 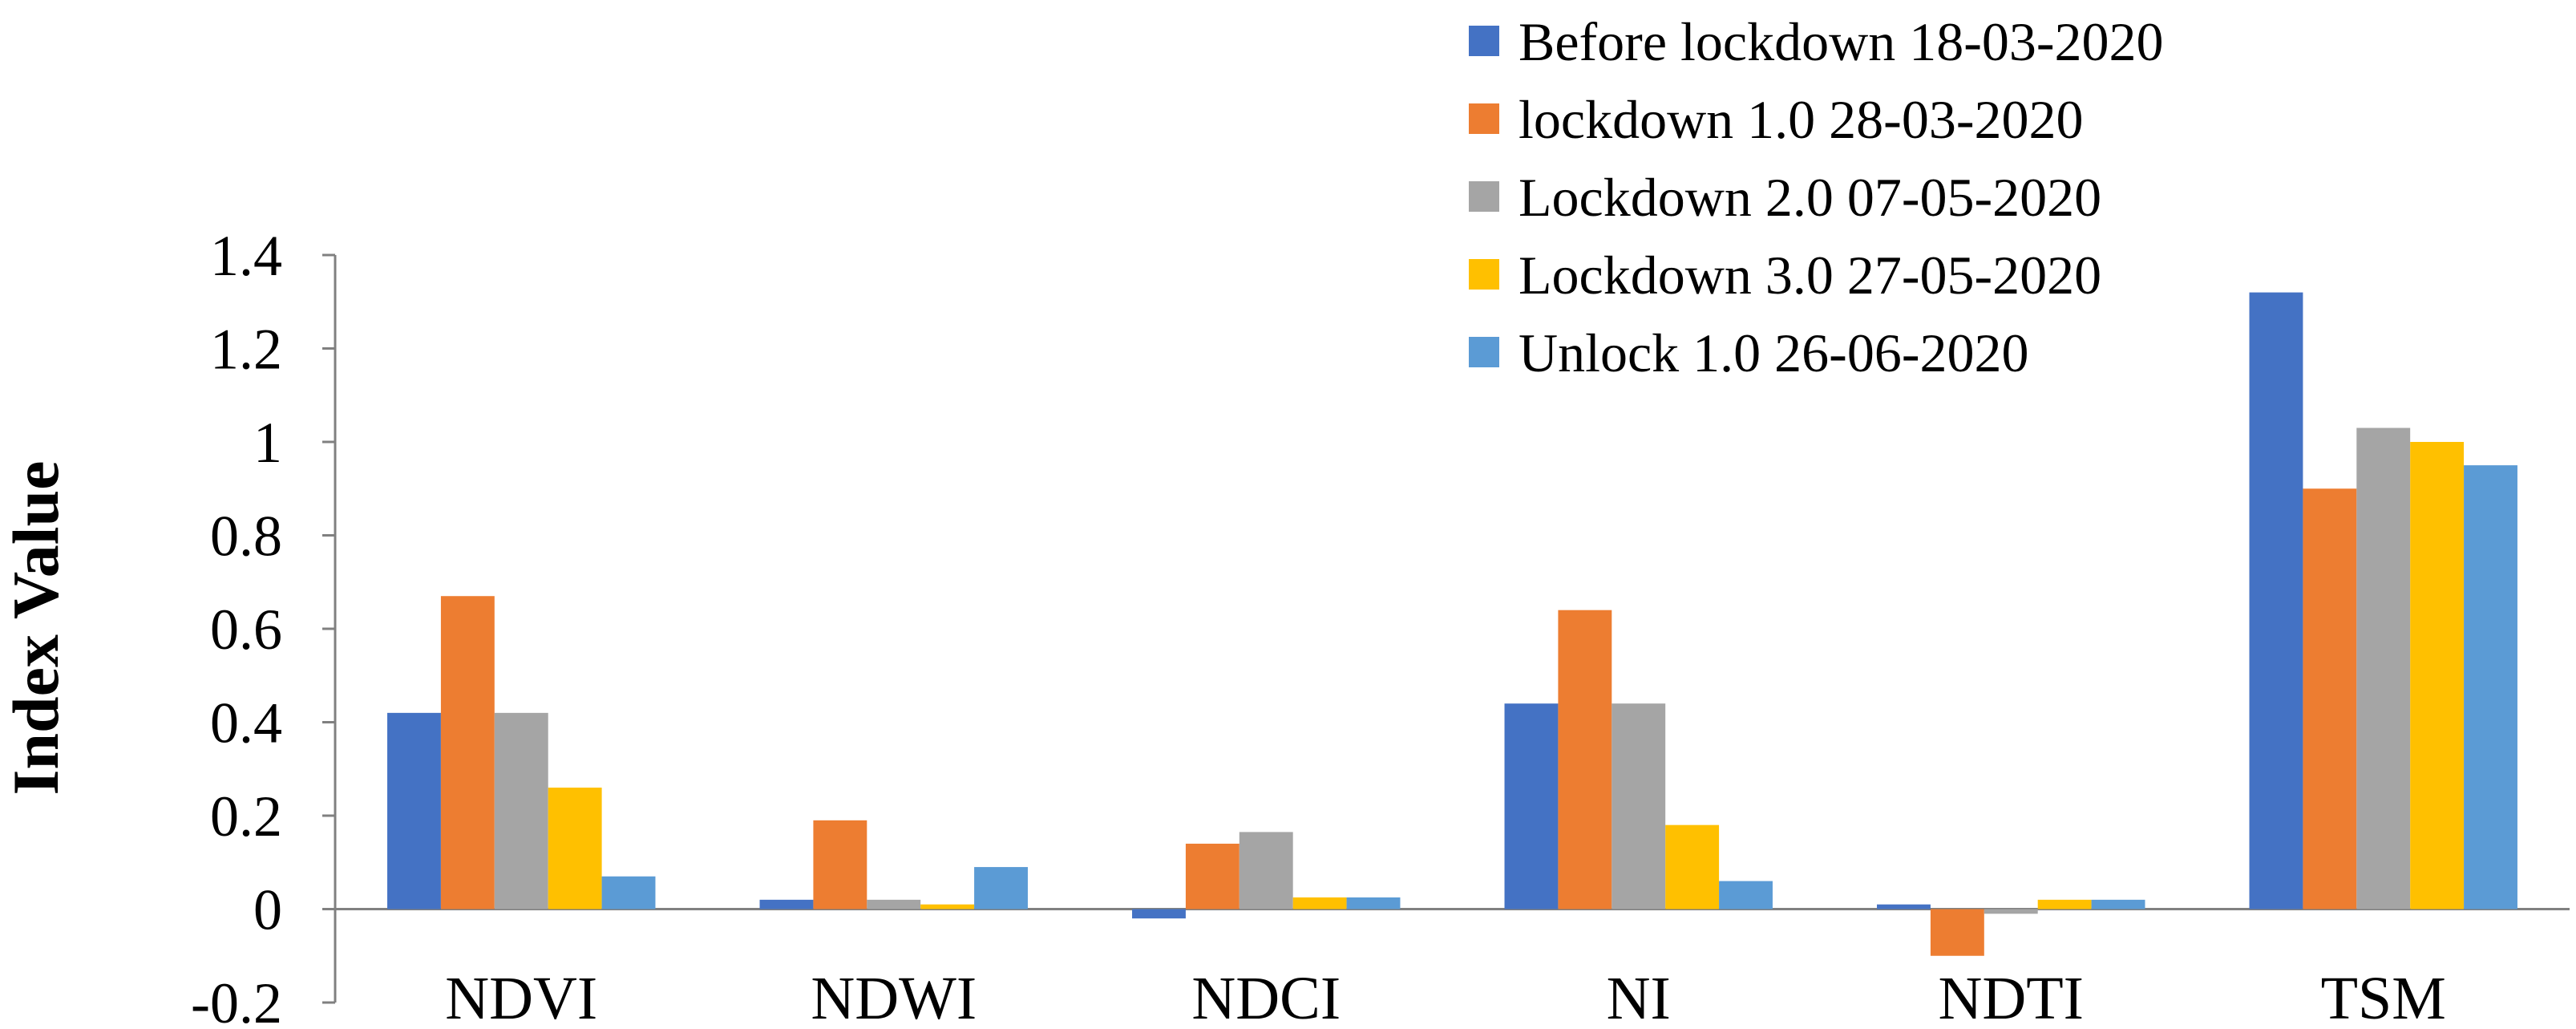 I want to click on category-label: NDCI, so click(x=1266, y=997).